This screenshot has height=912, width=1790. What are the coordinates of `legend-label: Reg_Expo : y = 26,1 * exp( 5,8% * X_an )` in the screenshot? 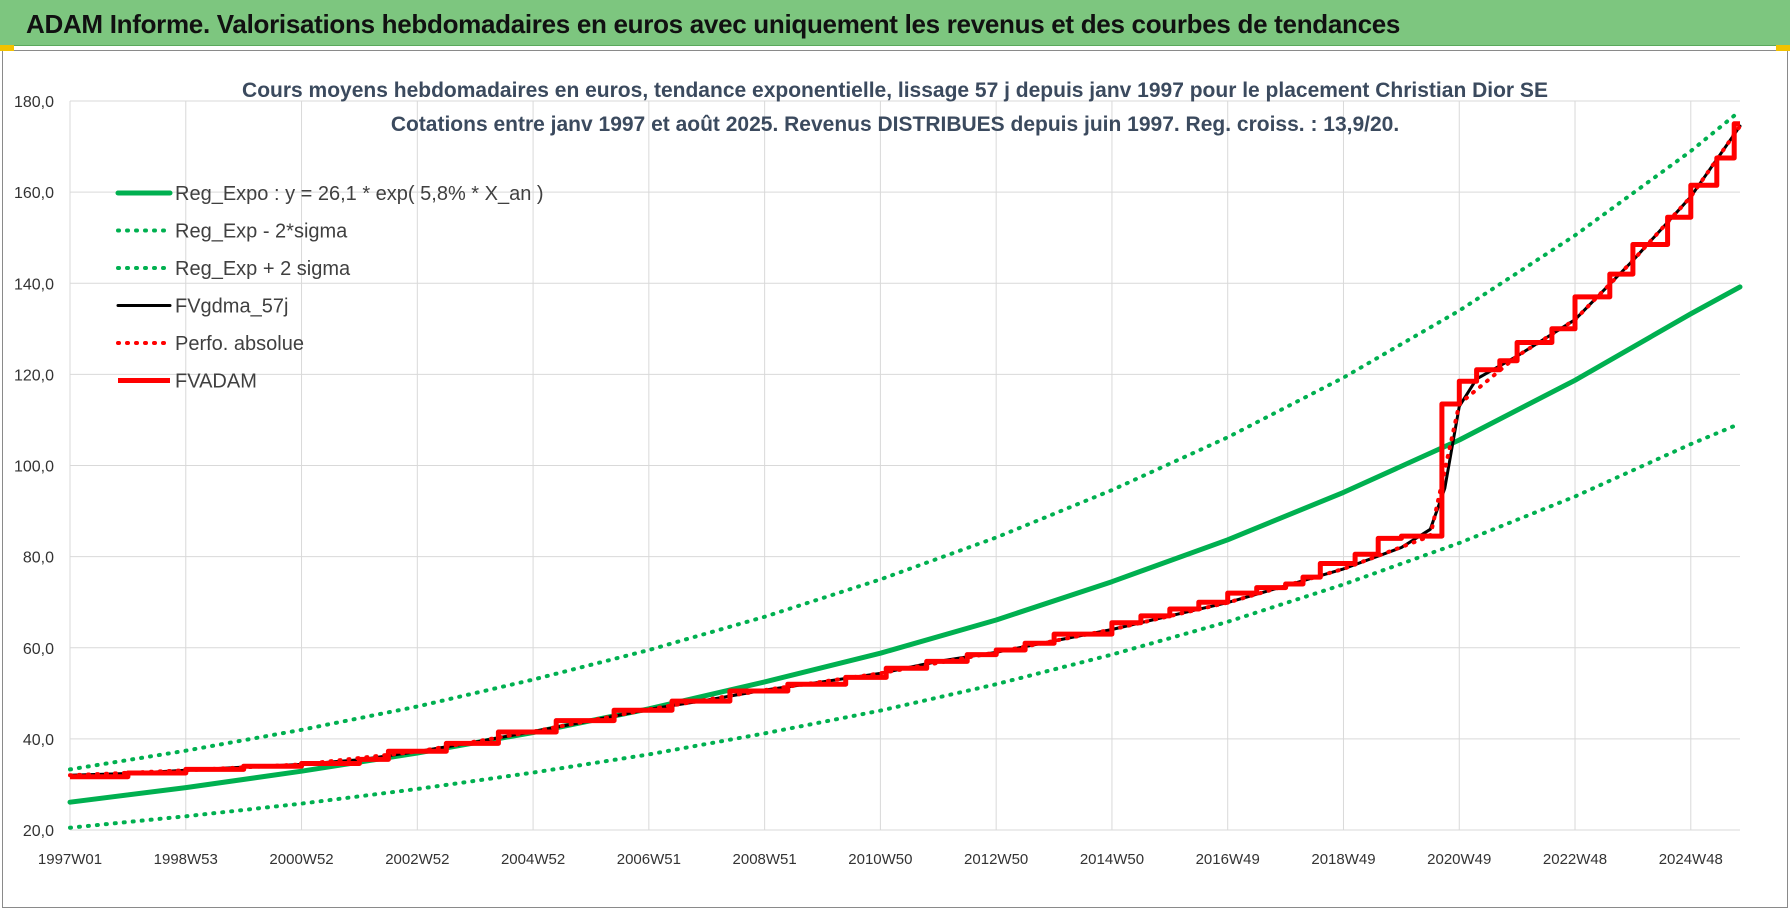 It's located at (359, 194).